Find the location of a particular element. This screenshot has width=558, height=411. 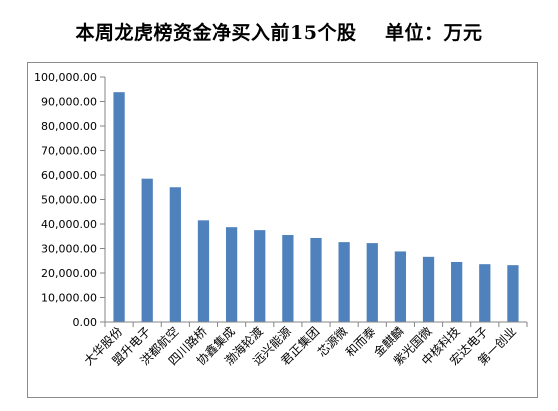

y-tick-label: 70,000.00 is located at coordinates (69, 151).